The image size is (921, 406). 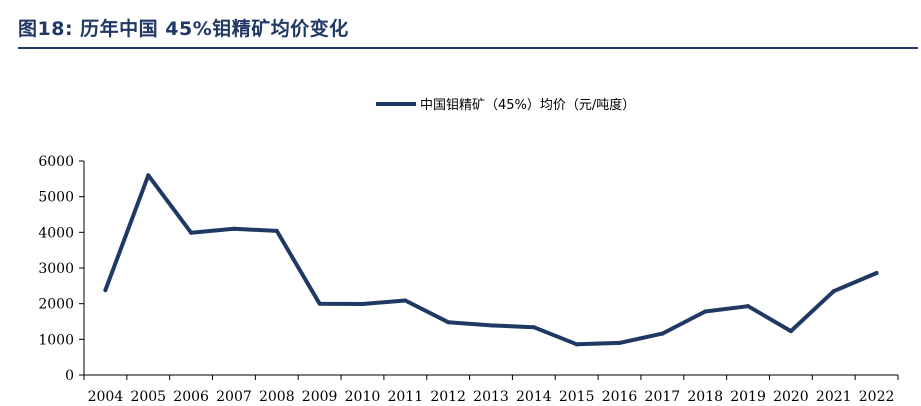 I want to click on x-tick-label: 2007, so click(x=234, y=397).